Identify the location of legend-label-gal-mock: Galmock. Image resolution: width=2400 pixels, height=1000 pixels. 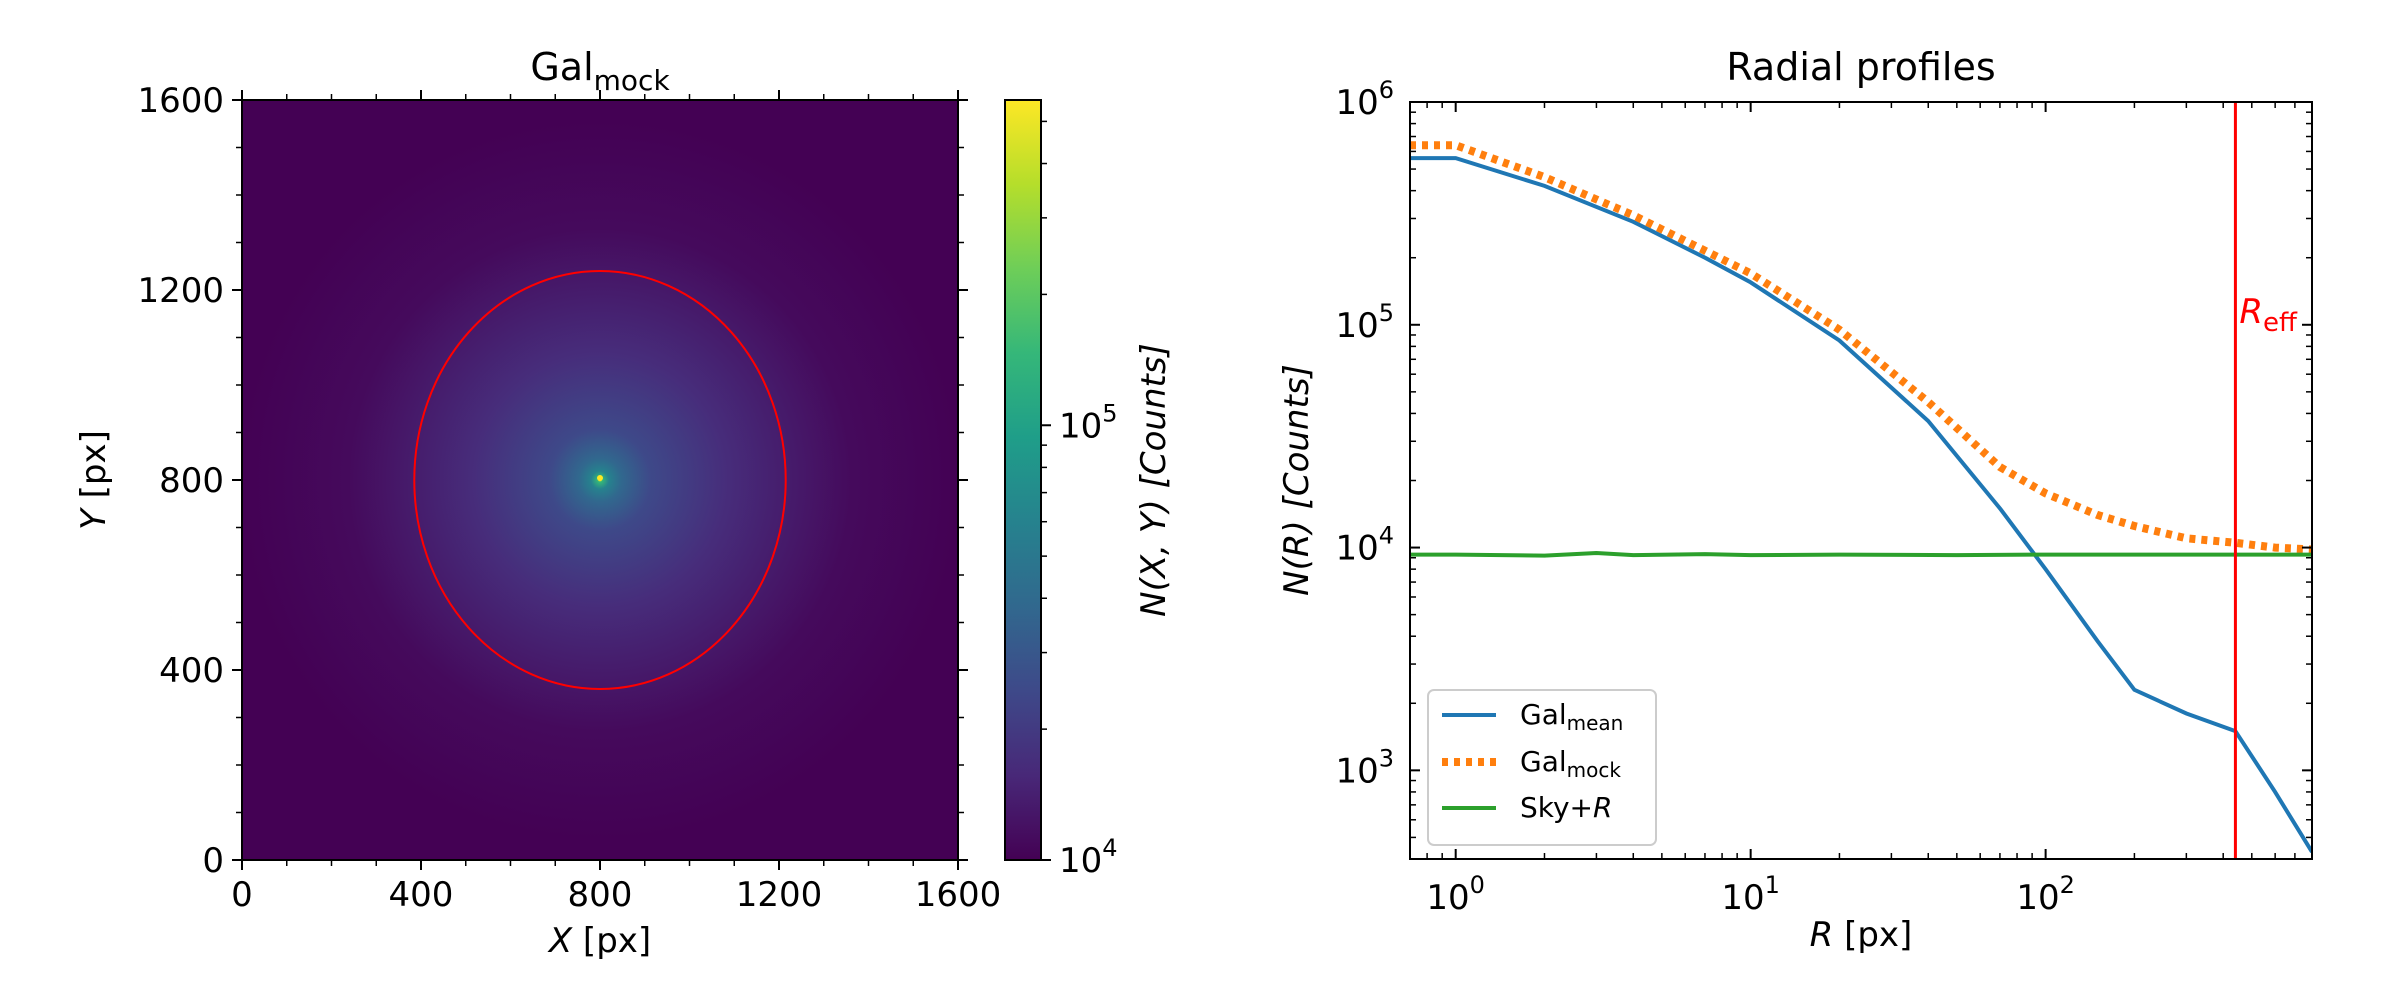
(1570, 763).